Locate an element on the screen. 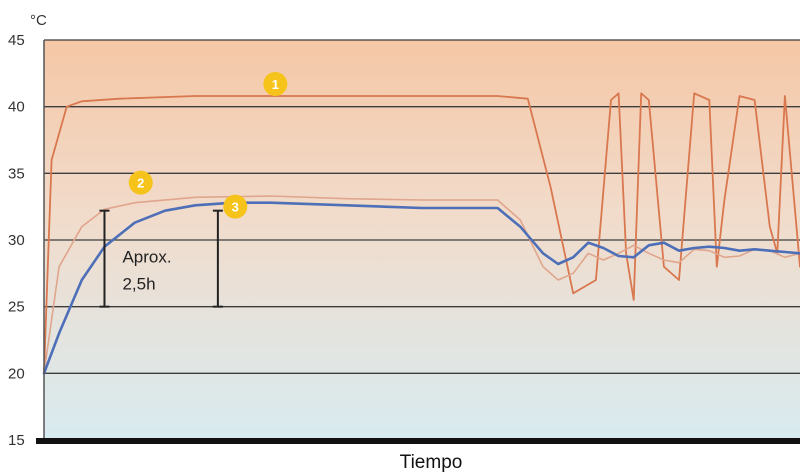 The width and height of the screenshot is (800, 475). series-markers: 1 2 3 is located at coordinates (208, 145).